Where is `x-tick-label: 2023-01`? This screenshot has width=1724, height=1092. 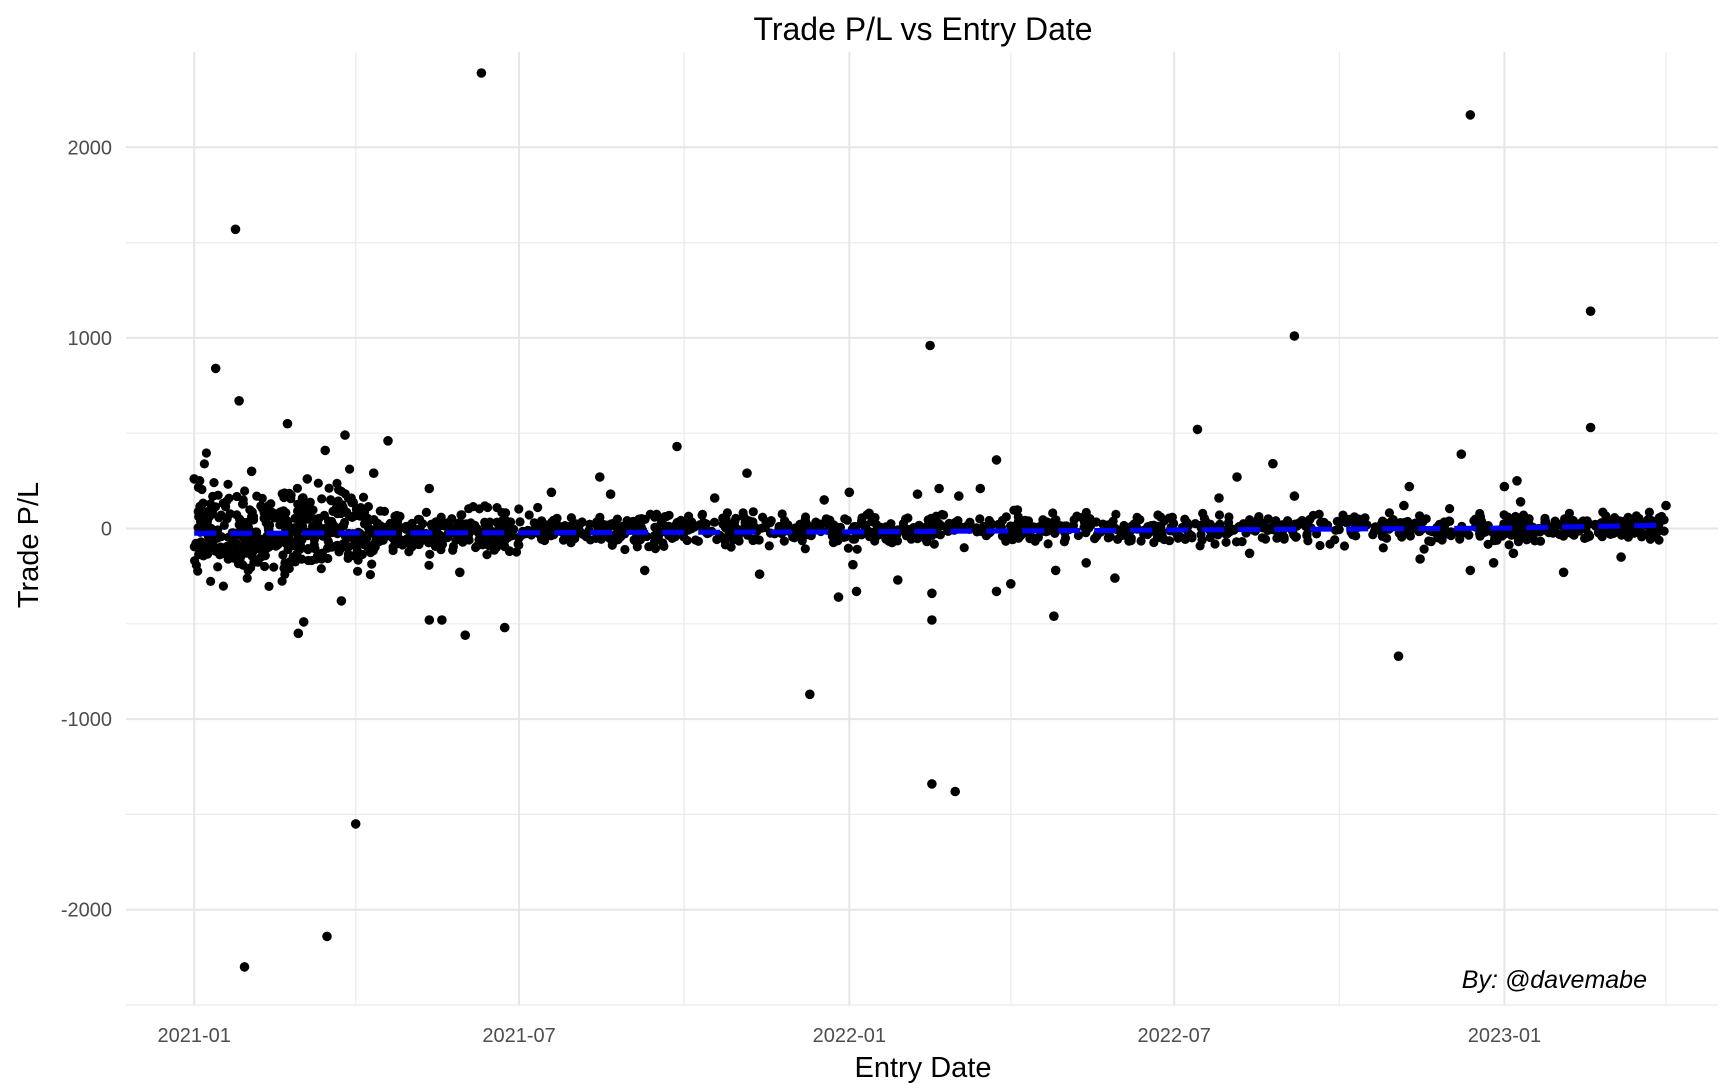 x-tick-label: 2023-01 is located at coordinates (1504, 1036).